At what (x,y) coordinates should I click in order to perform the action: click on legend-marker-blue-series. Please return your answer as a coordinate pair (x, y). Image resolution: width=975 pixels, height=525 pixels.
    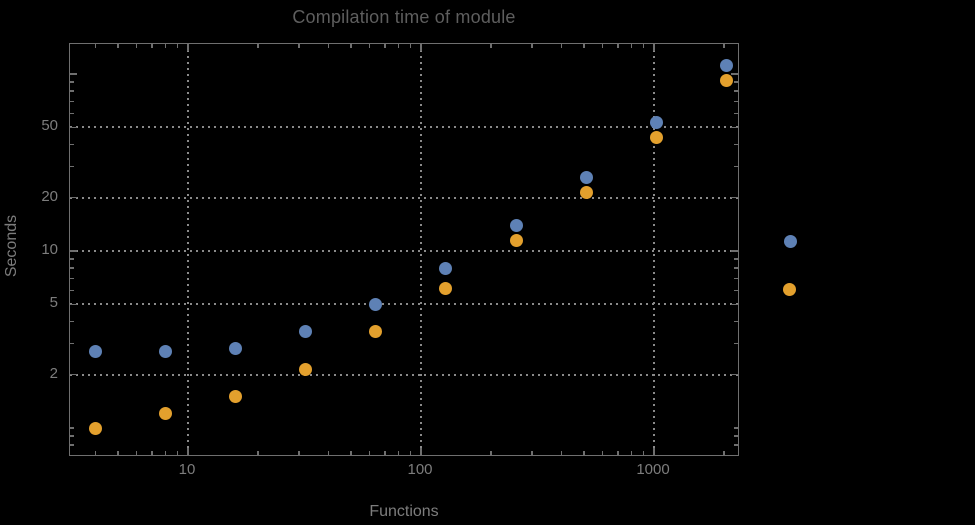
    Looking at the image, I should click on (790, 241).